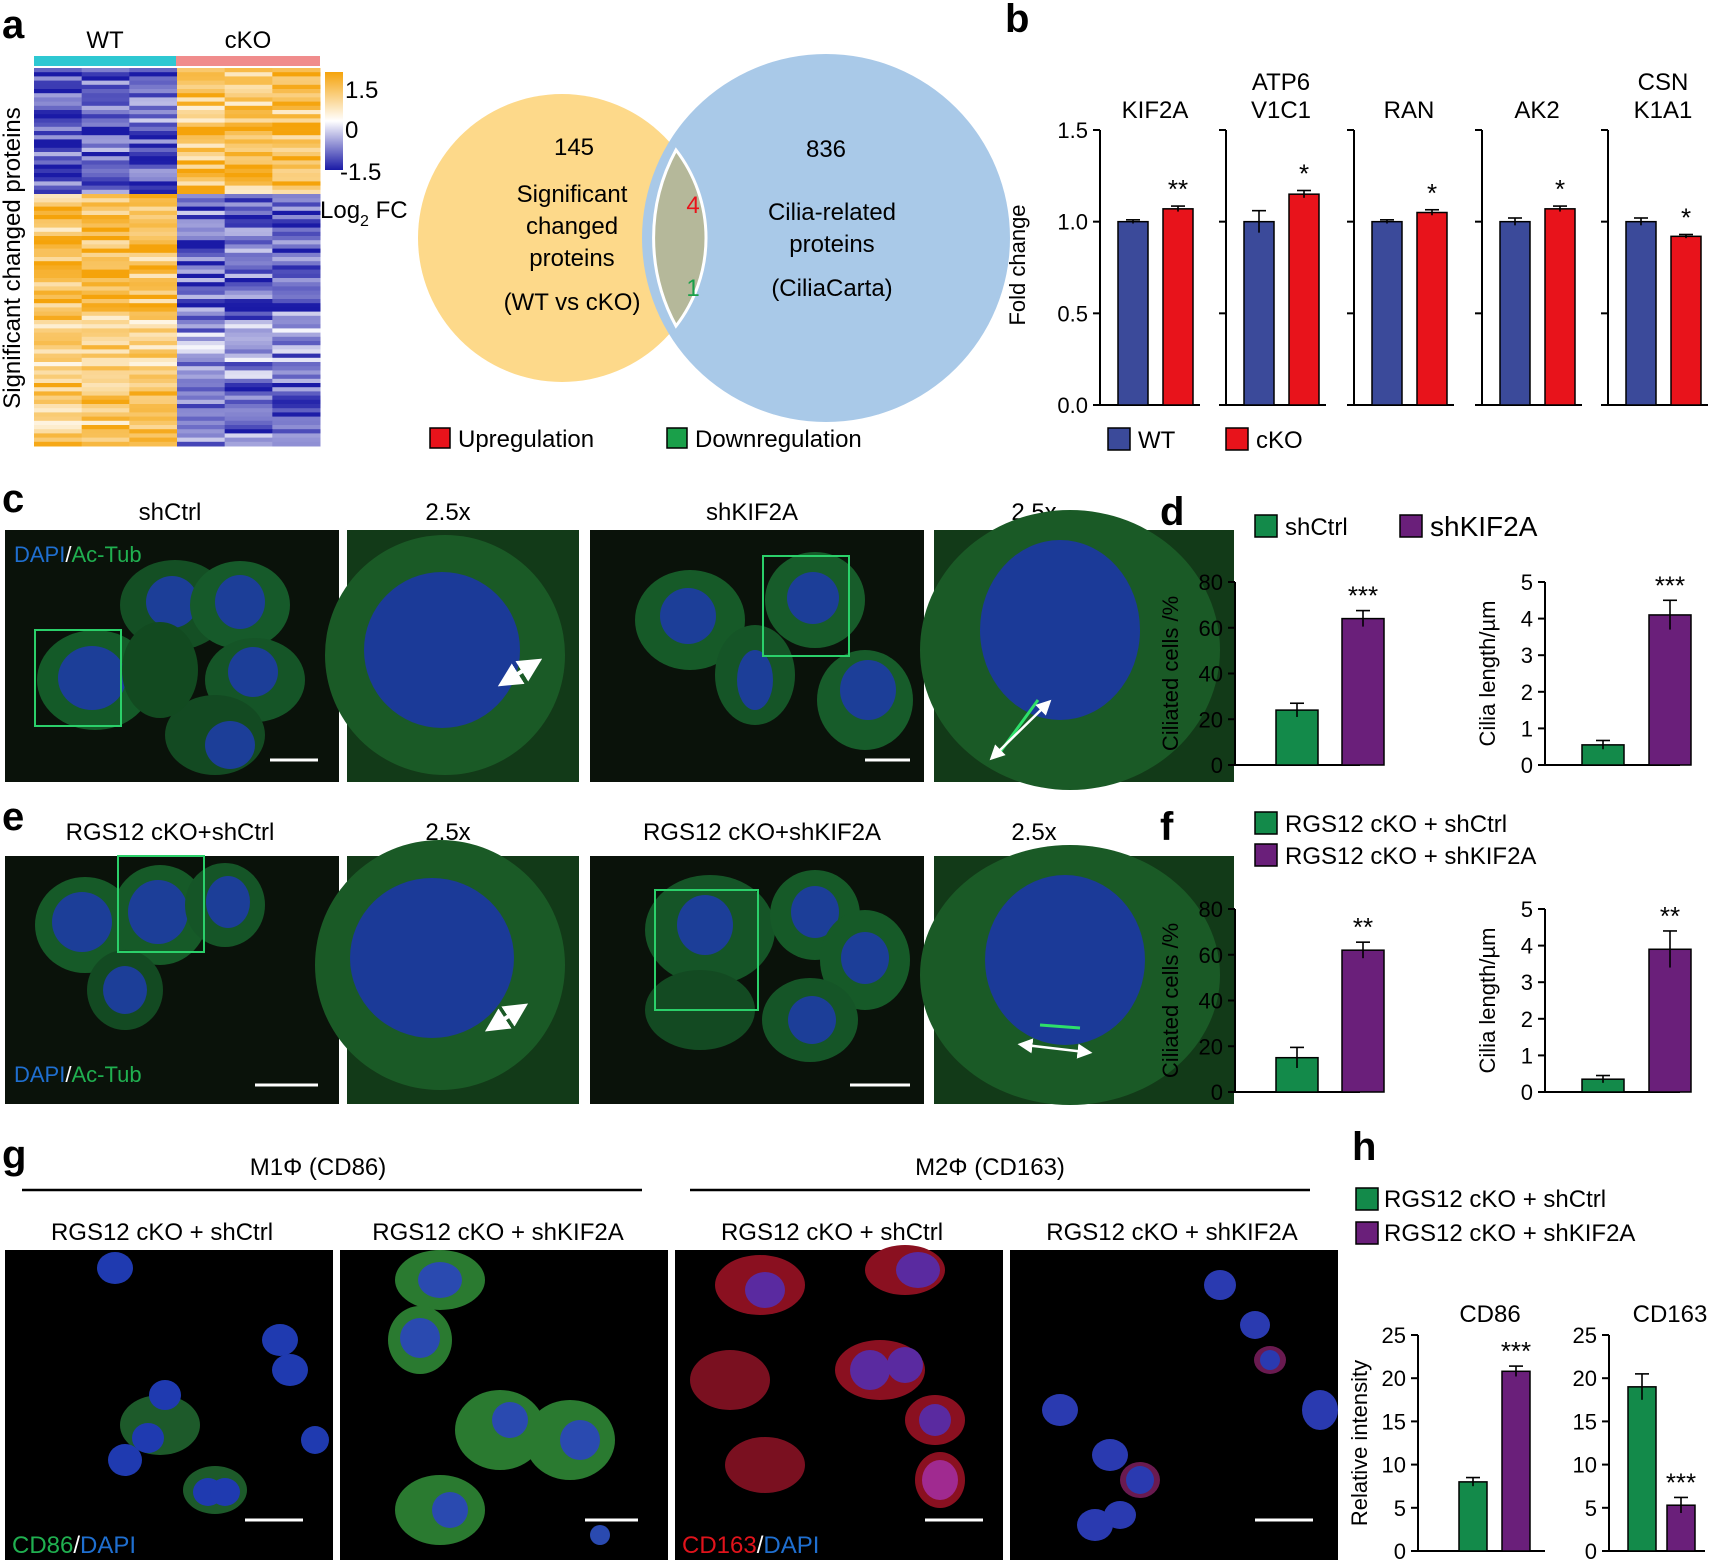 The height and width of the screenshot is (1564, 1712). What do you see at coordinates (1359, 1443) in the screenshot?
I see `panel-h-cd86-ylabel: Relative intensity` at bounding box center [1359, 1443].